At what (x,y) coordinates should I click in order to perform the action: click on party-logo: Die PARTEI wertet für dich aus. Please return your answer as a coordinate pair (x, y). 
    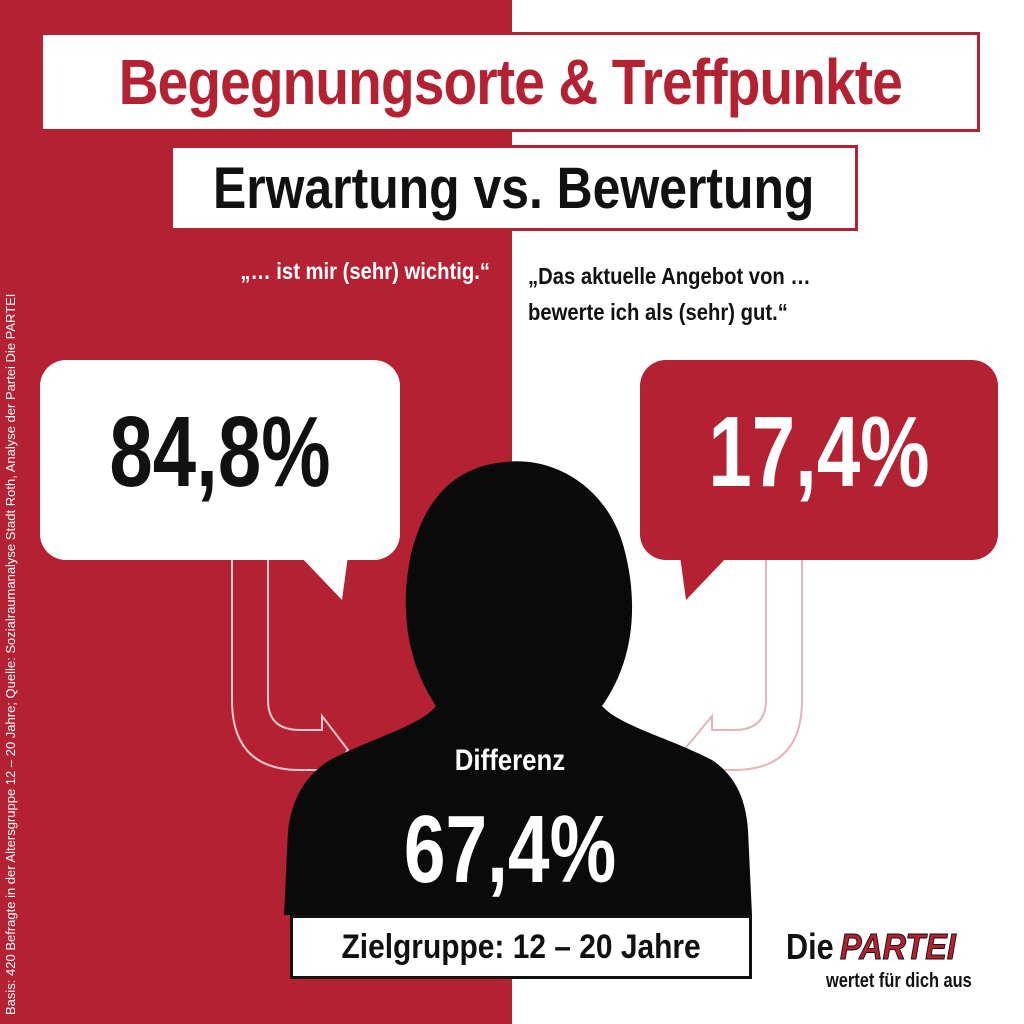
    Looking at the image, I should click on (892, 961).